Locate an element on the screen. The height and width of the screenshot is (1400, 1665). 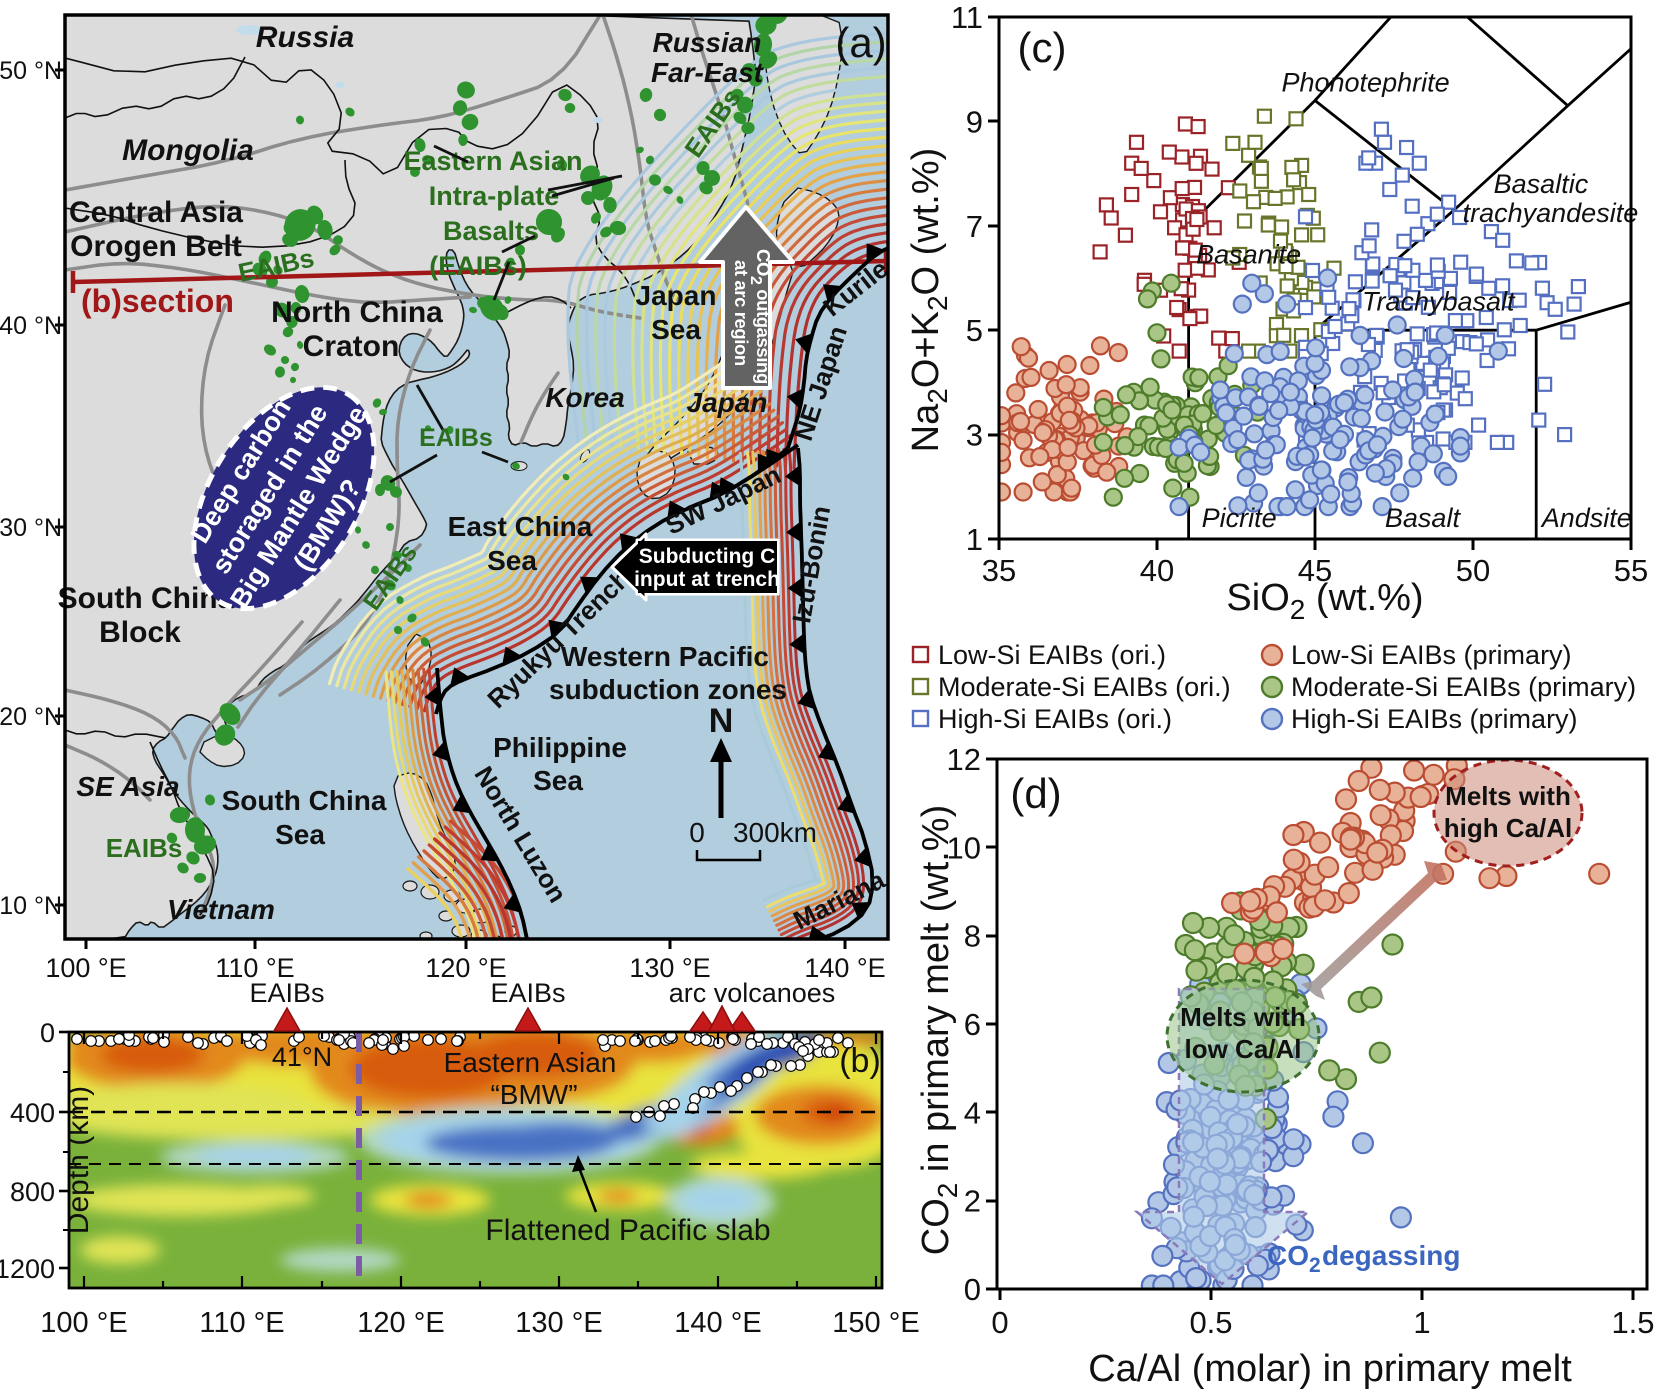
svg-text: 41°N is located at coordinates (302, 1057).